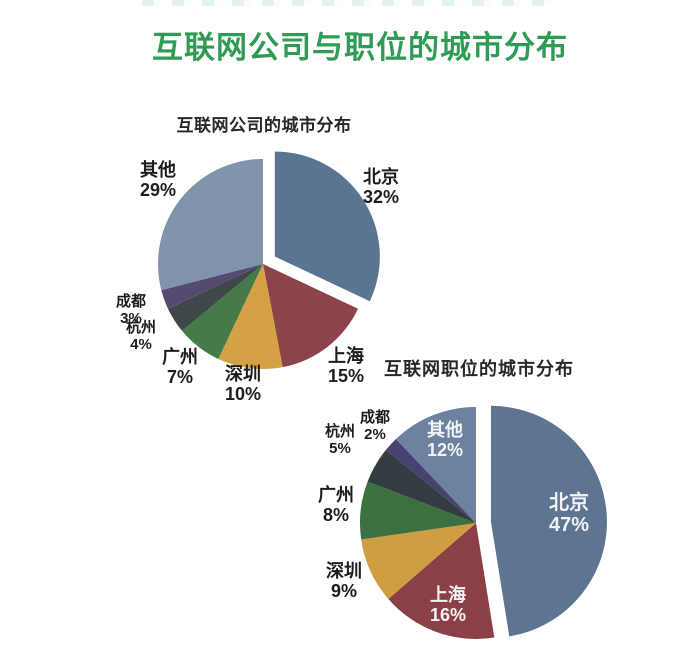 This screenshot has height=660, width=700. What do you see at coordinates (344, 571) in the screenshot?
I see `label-shenzhen-jobs-name: 深圳` at bounding box center [344, 571].